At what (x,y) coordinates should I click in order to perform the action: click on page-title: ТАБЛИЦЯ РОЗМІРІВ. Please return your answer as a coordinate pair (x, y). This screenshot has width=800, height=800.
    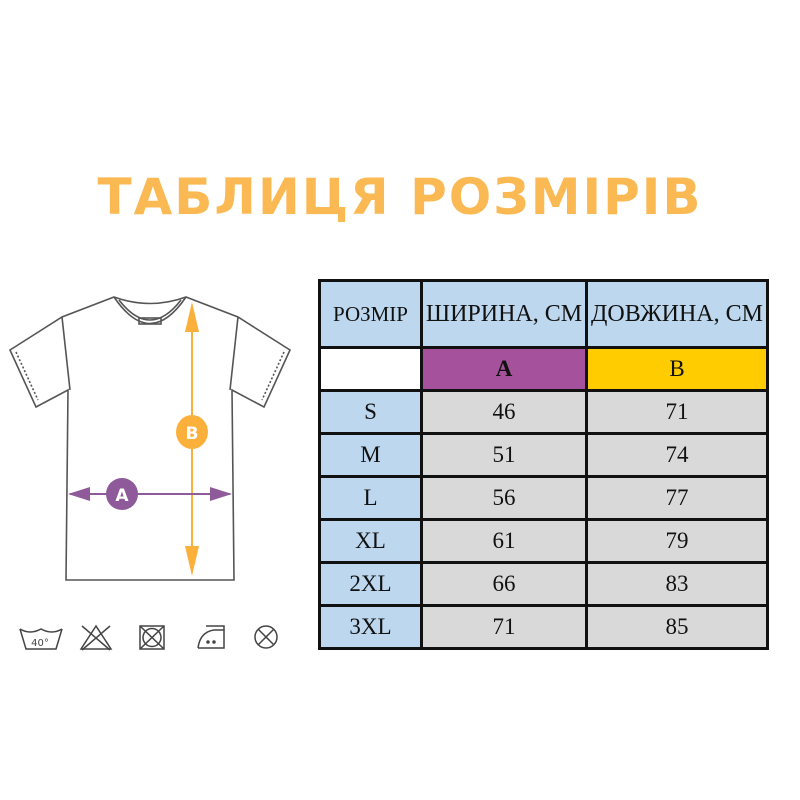
    Looking at the image, I should click on (400, 197).